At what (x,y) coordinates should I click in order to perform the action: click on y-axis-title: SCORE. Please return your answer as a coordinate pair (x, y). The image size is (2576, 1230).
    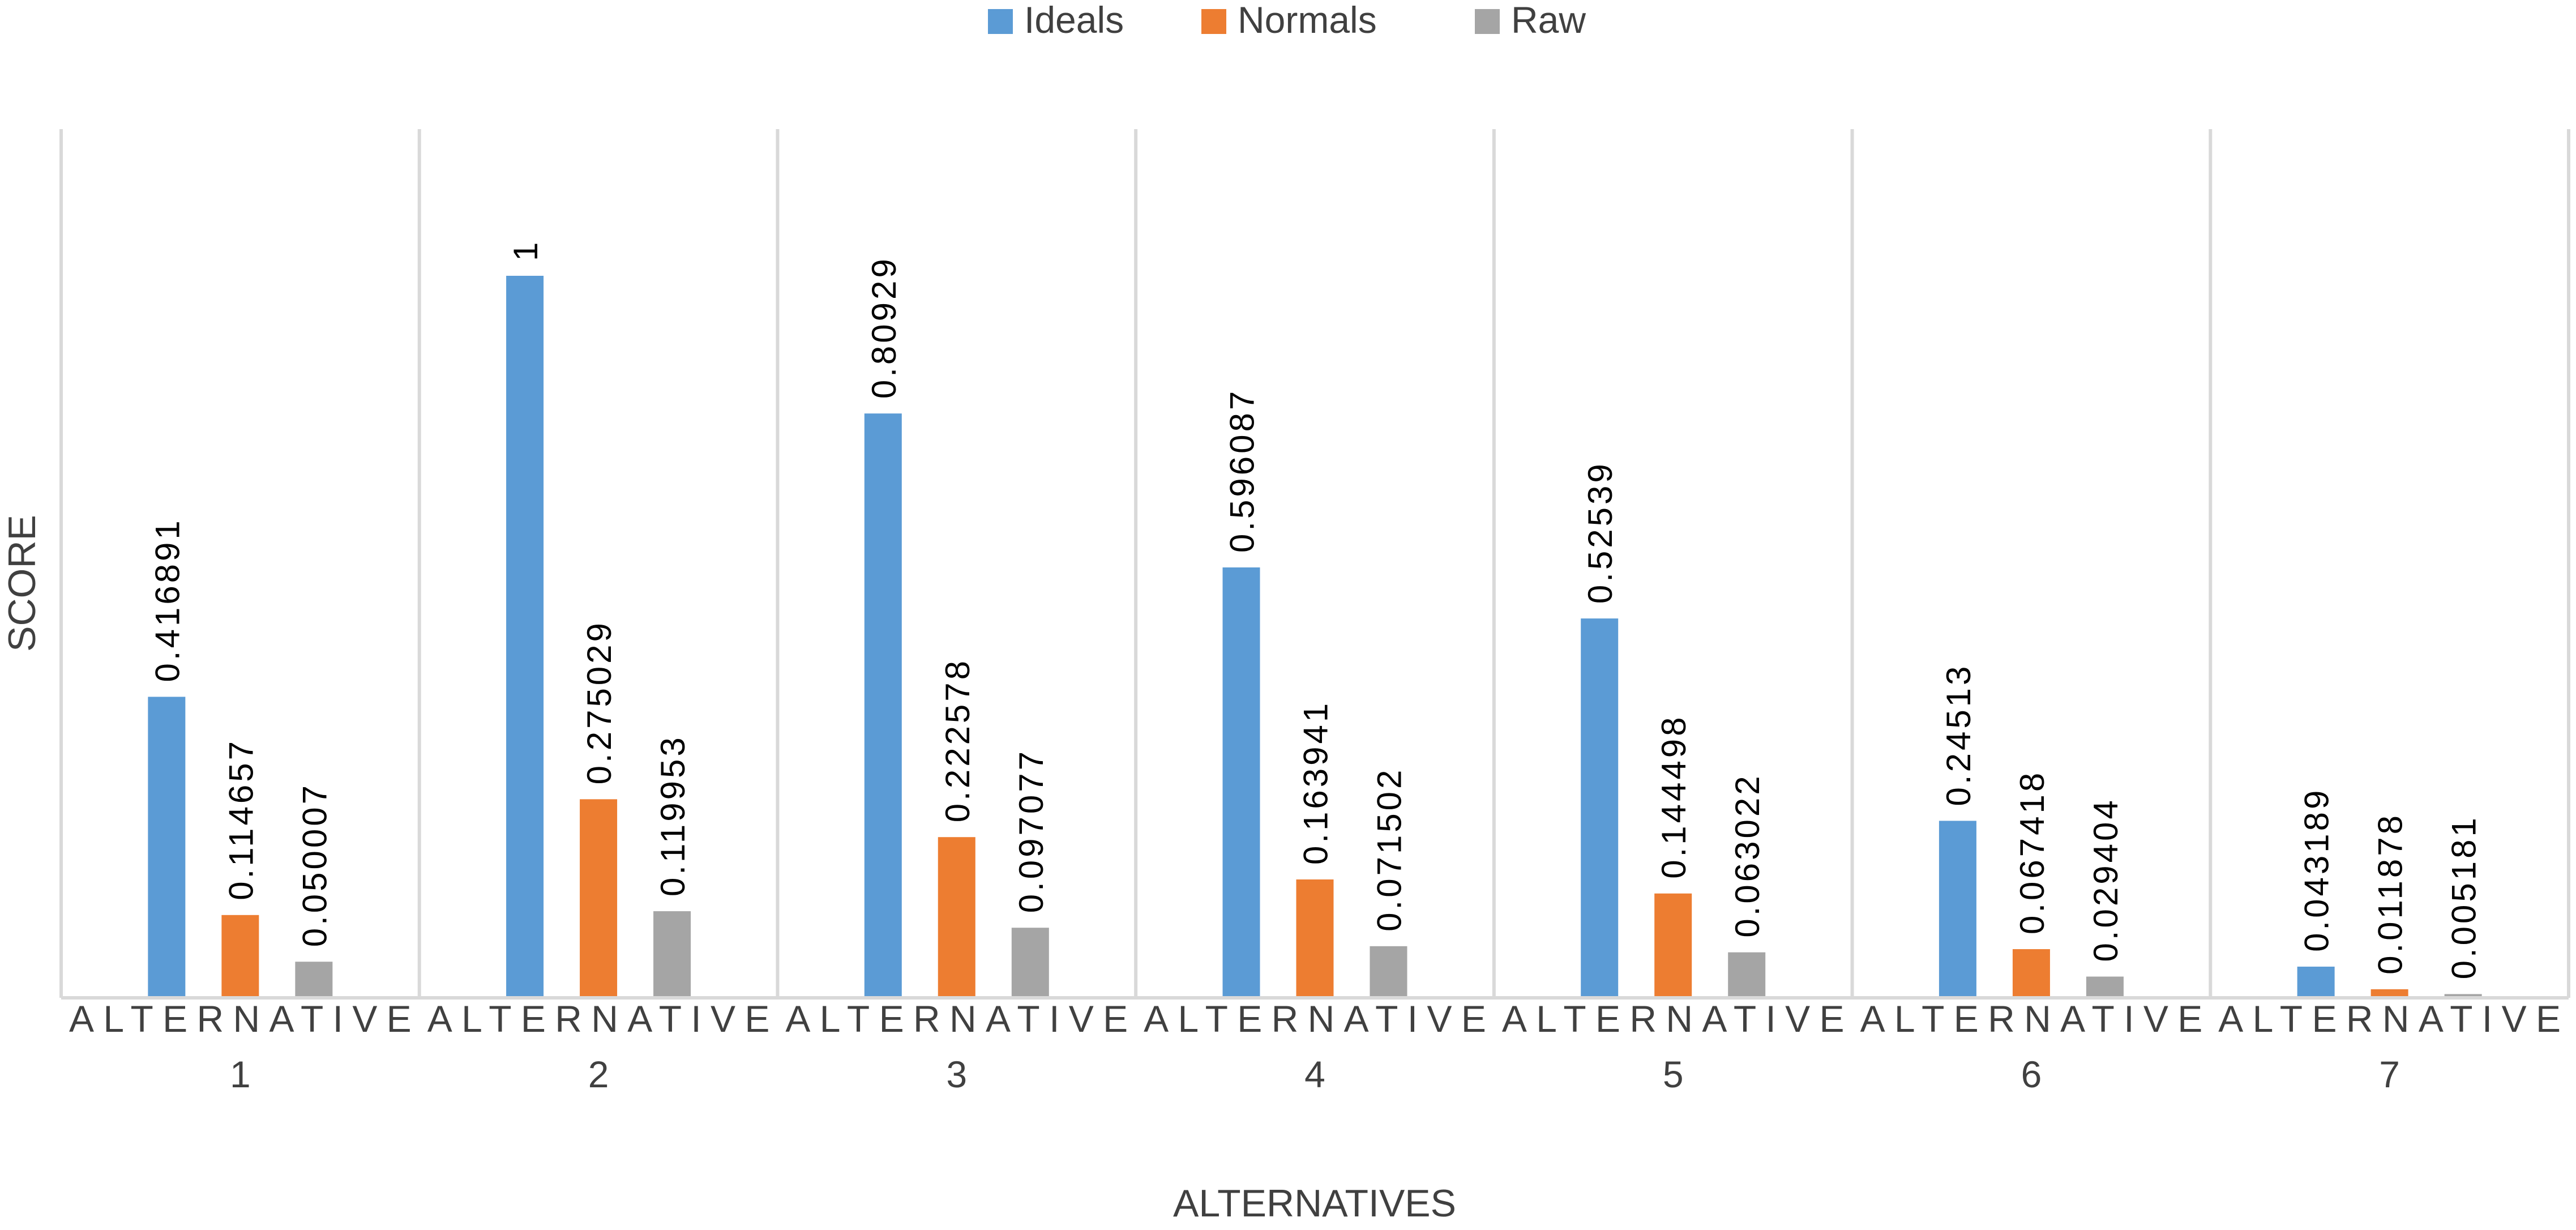
    Looking at the image, I should click on (22, 584).